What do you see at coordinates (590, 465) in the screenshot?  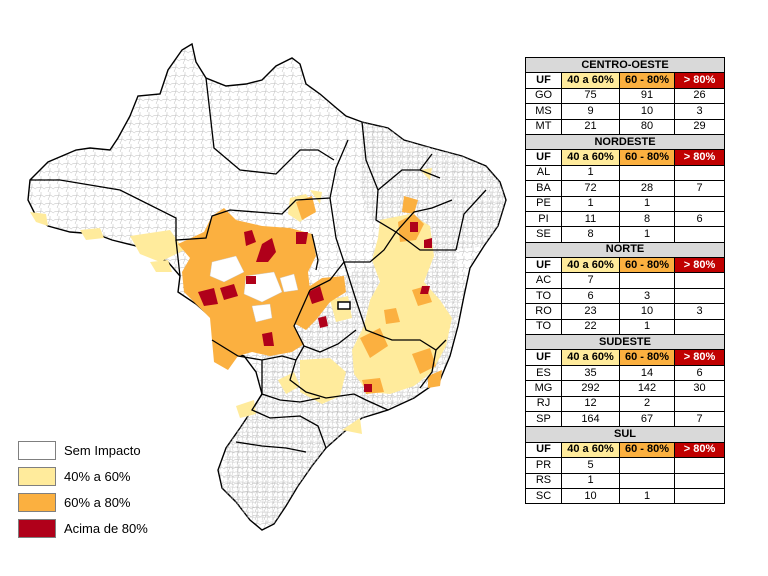 I see `value-cell: 5` at bounding box center [590, 465].